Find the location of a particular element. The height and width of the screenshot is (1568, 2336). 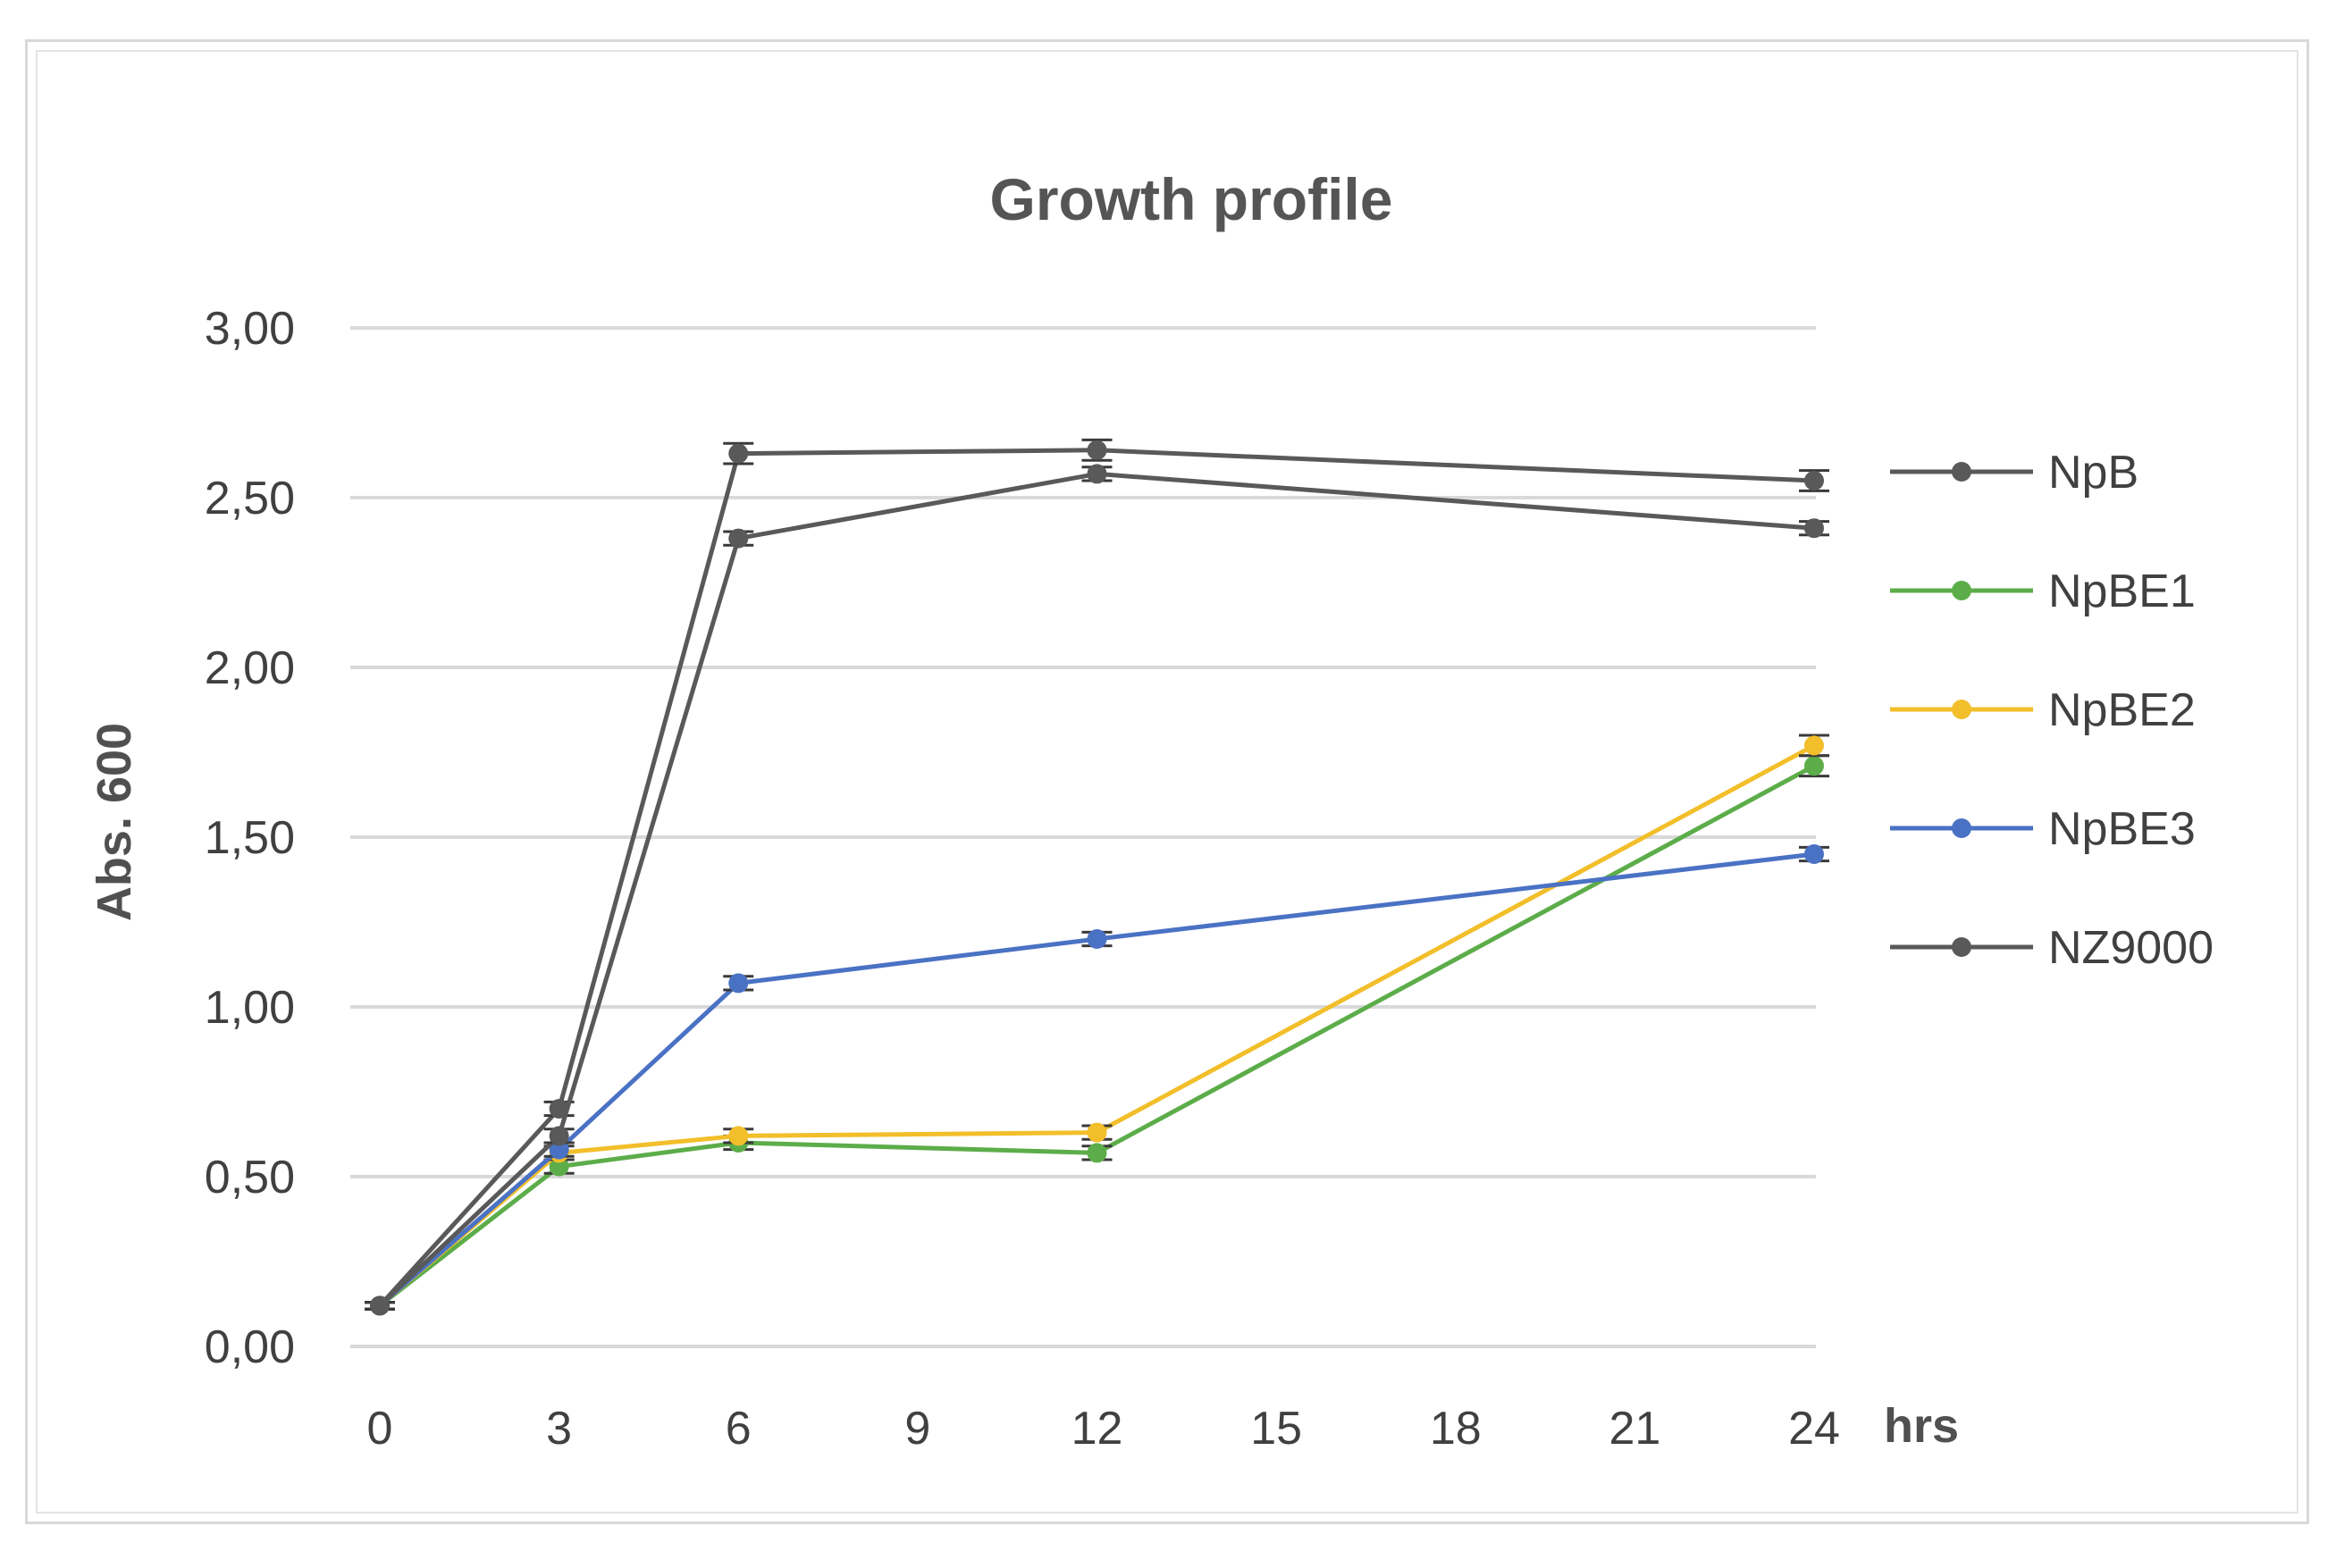

legend-item-npbe2: NpBE2 is located at coordinates (2043, 710).